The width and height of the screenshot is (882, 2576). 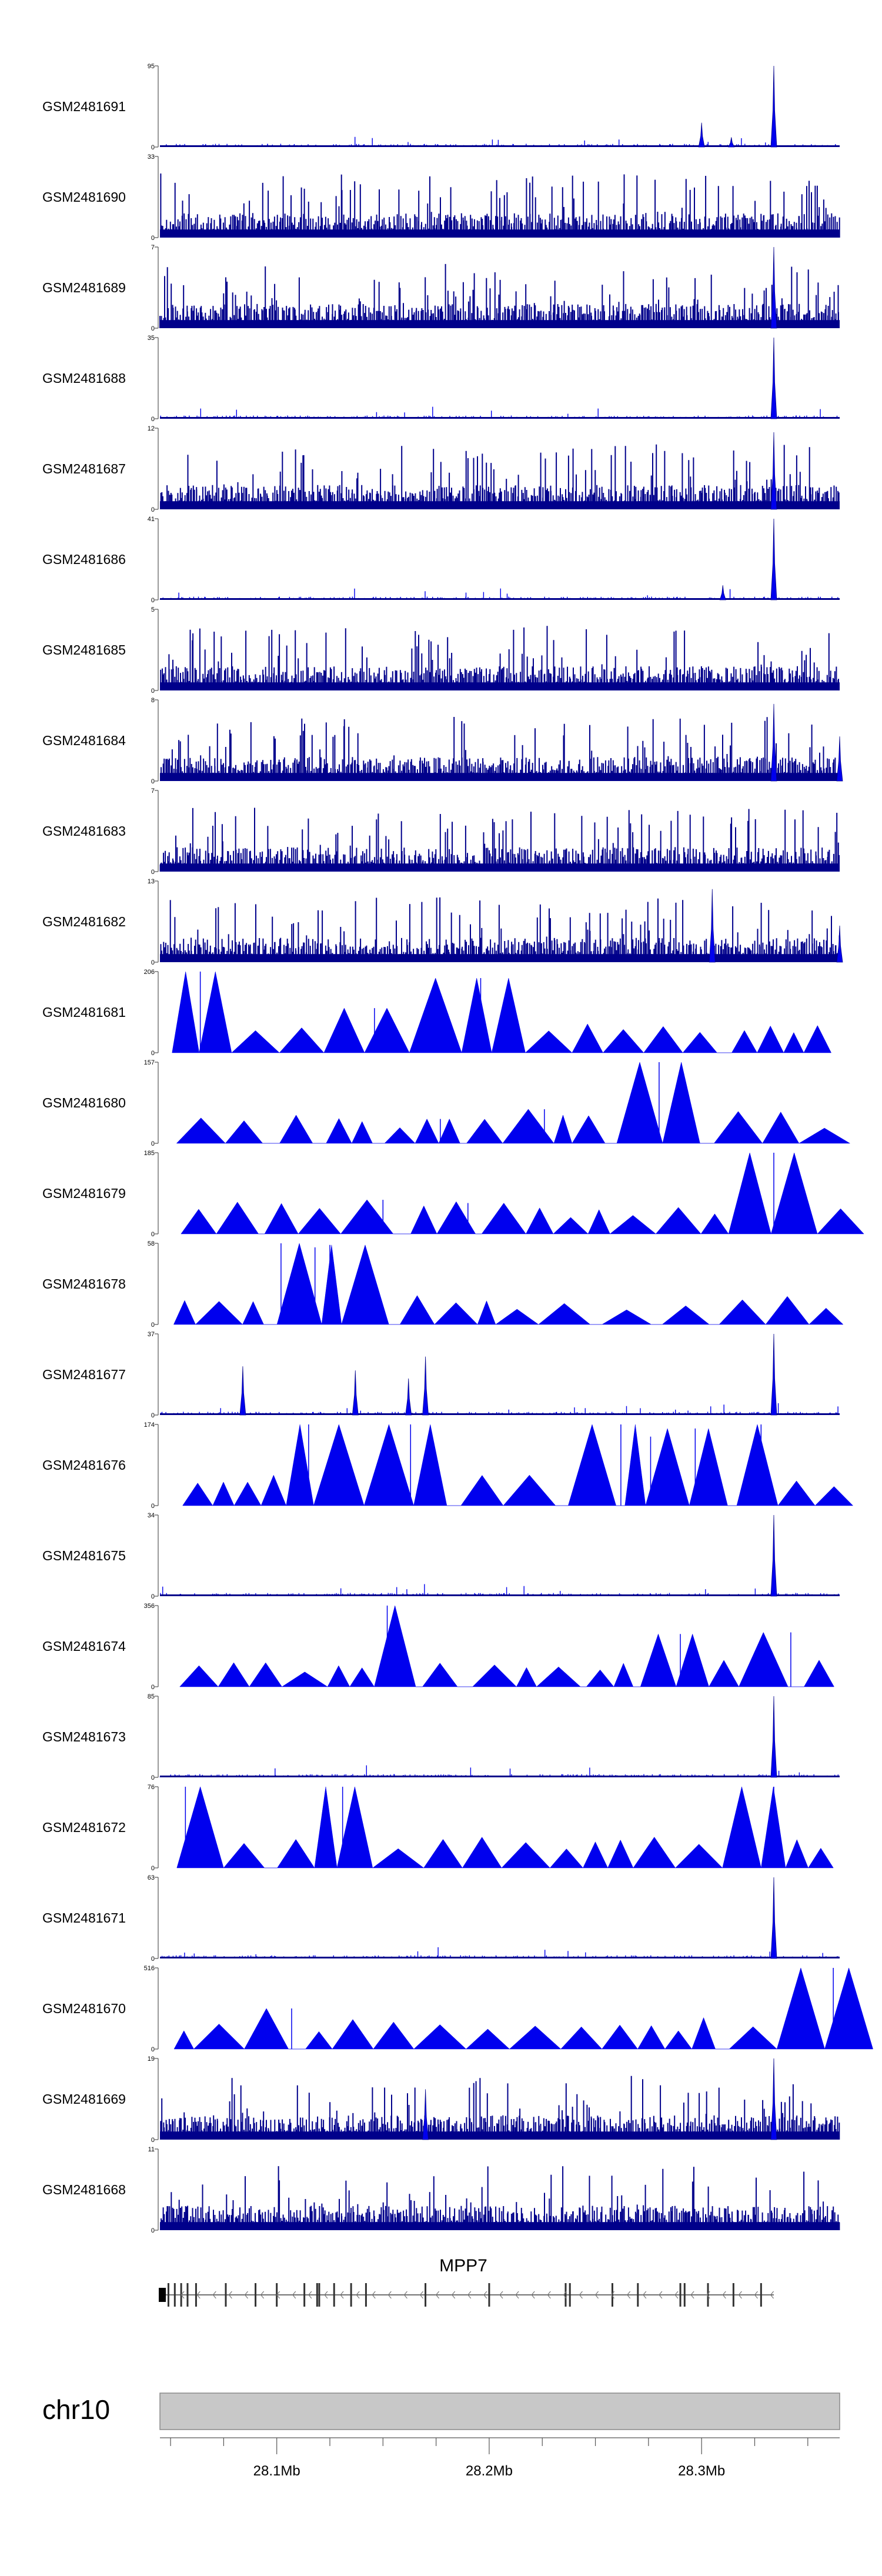 What do you see at coordinates (499, 2411) in the screenshot?
I see `chromosome-ideogram` at bounding box center [499, 2411].